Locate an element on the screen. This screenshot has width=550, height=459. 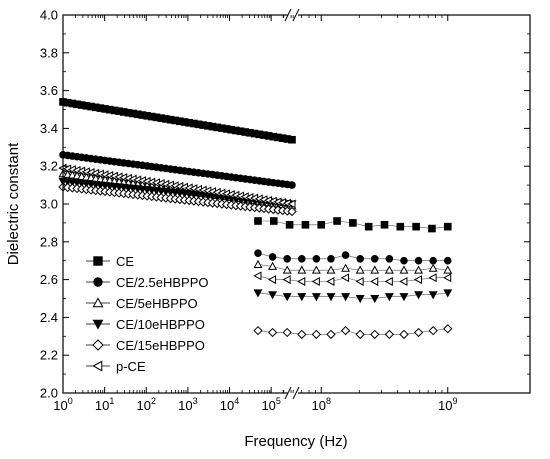
legend-label: CE is located at coordinates (125, 261).